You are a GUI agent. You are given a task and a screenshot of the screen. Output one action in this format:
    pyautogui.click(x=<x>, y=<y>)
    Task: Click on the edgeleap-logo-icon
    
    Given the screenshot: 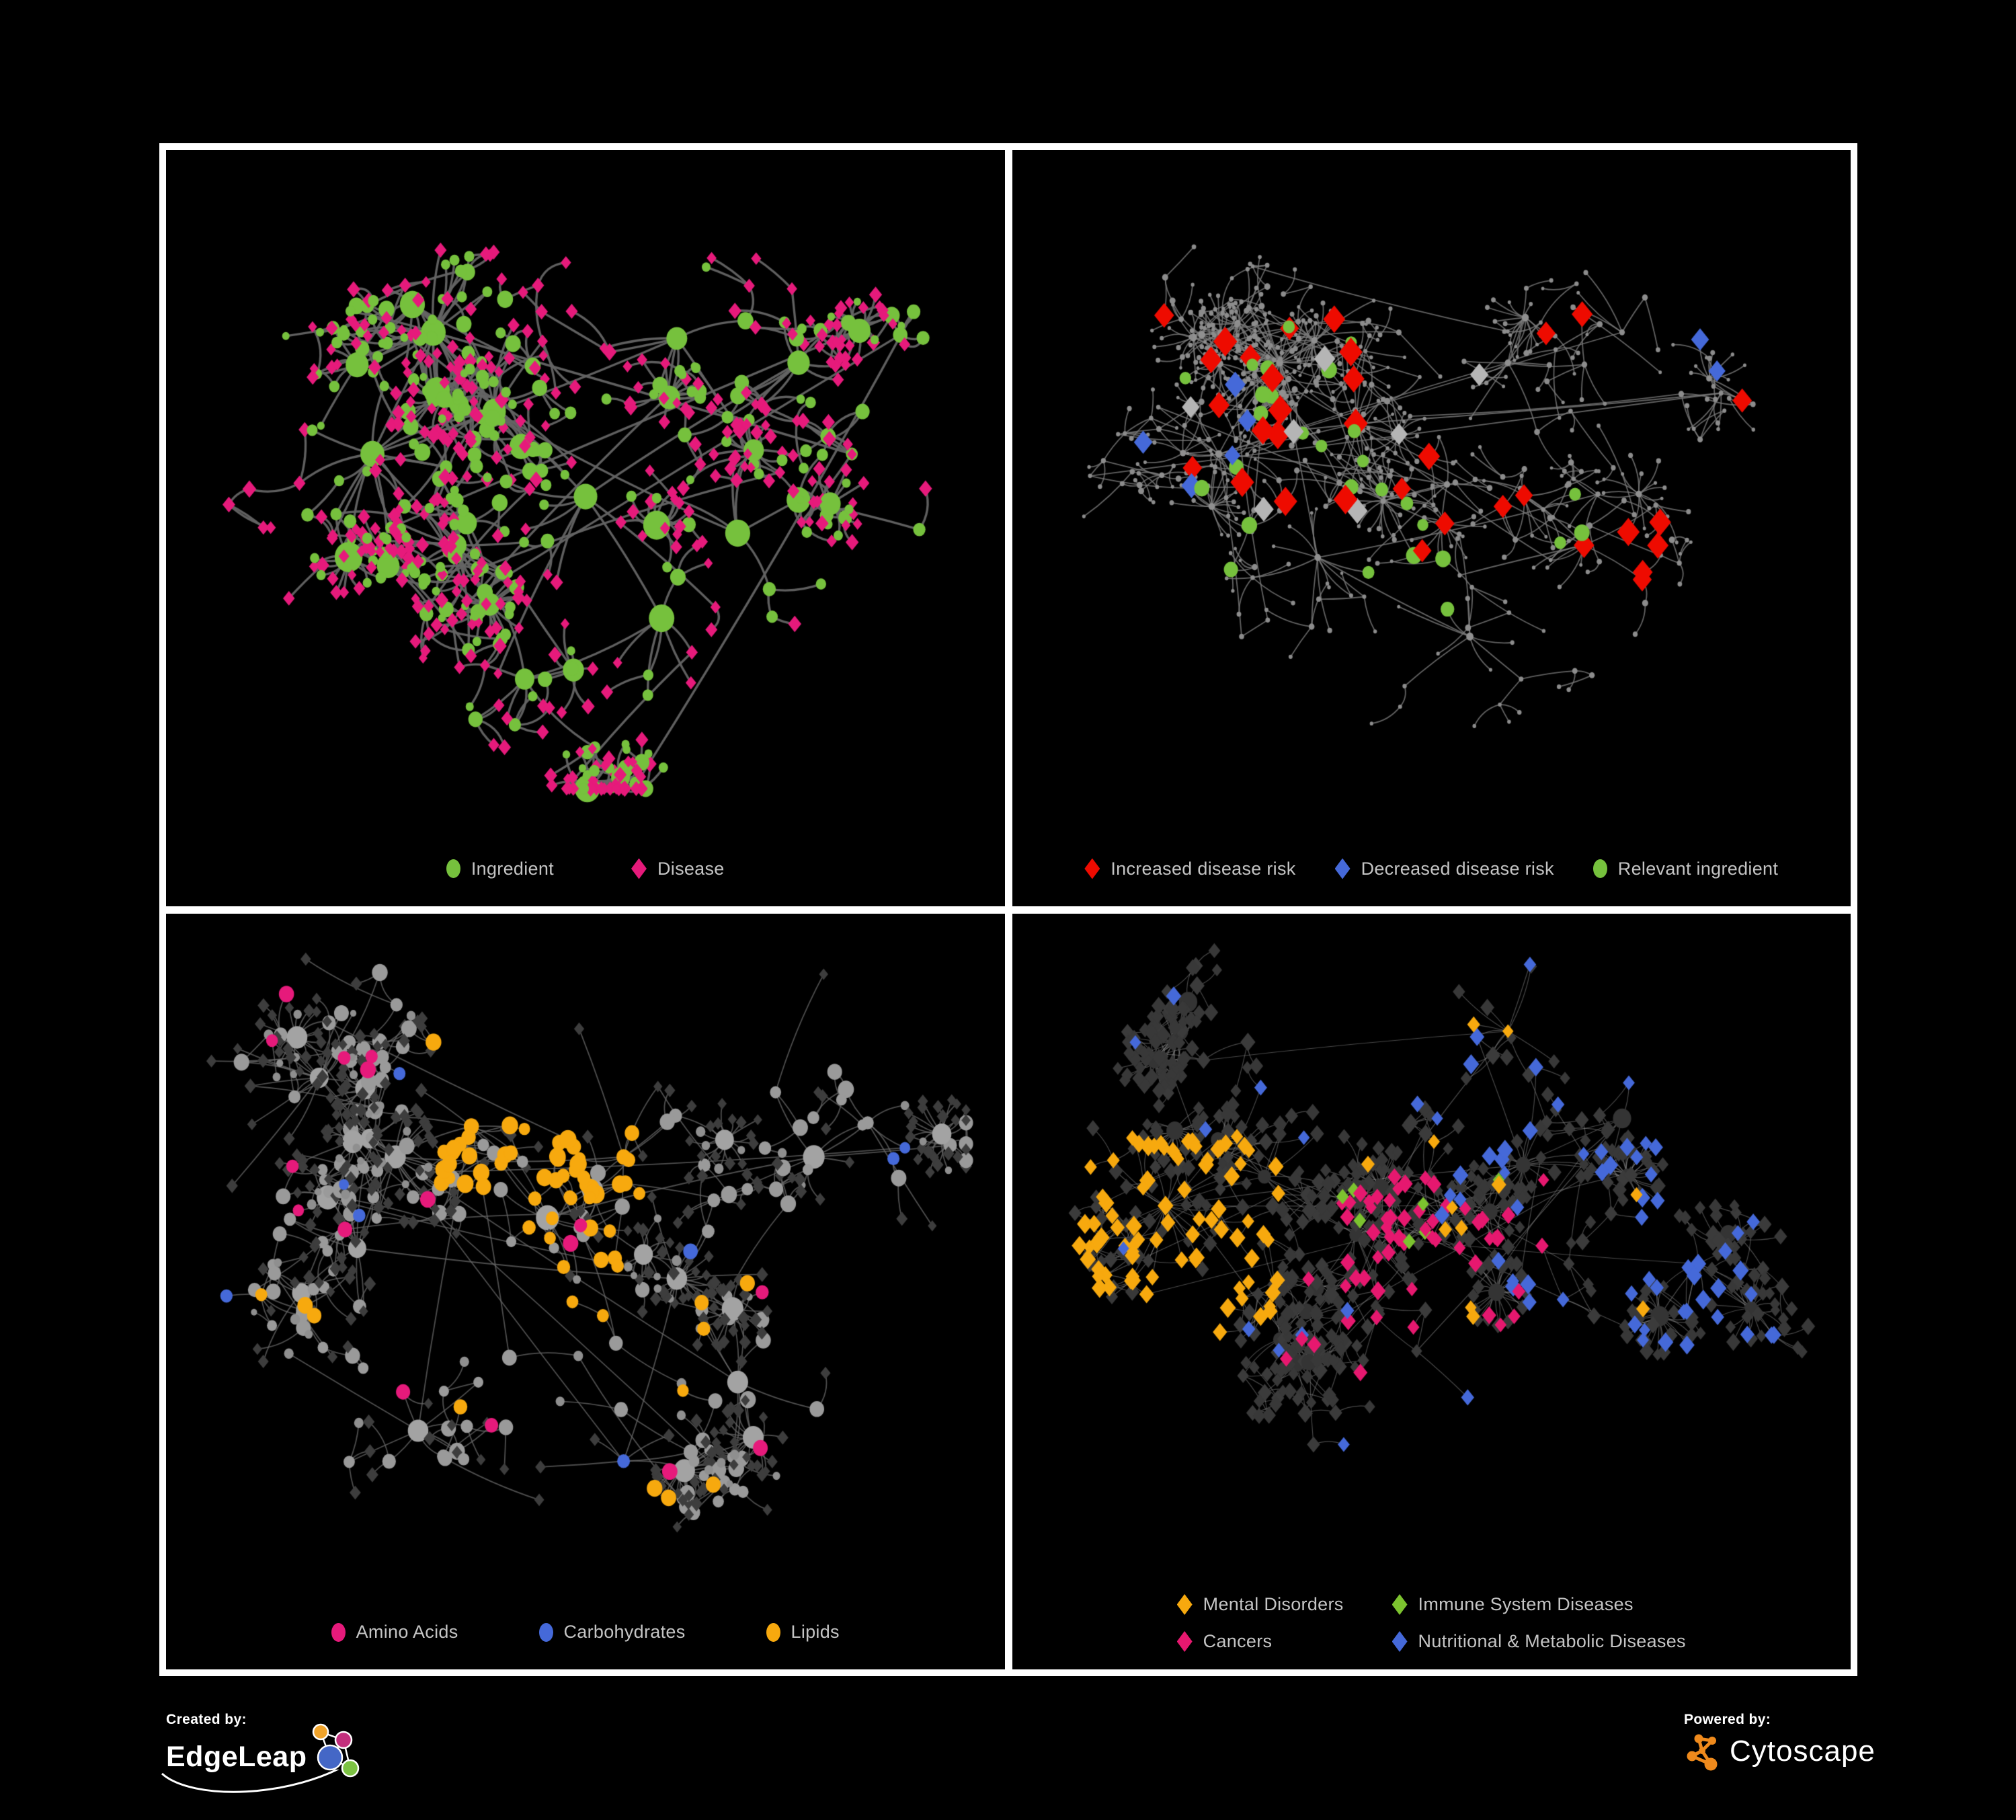 What is the action you would take?
    pyautogui.click(x=335, y=1750)
    